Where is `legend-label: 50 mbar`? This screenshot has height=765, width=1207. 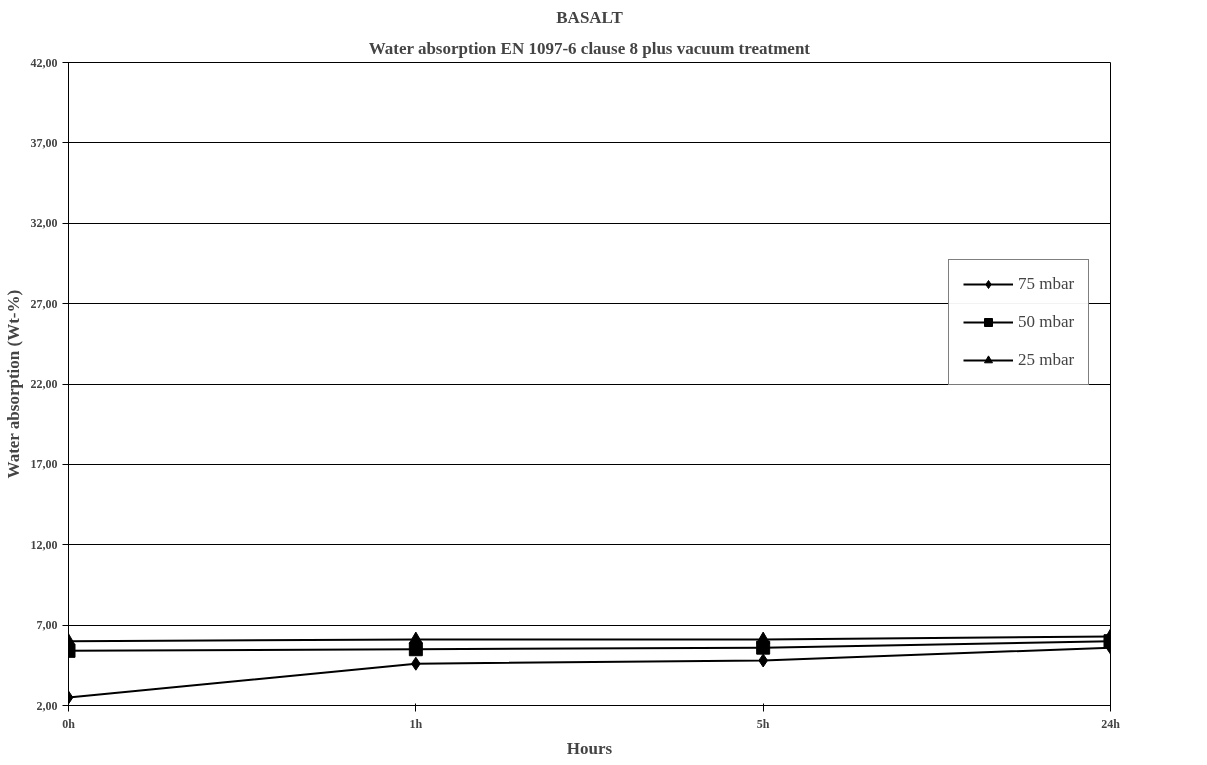 legend-label: 50 mbar is located at coordinates (1046, 322).